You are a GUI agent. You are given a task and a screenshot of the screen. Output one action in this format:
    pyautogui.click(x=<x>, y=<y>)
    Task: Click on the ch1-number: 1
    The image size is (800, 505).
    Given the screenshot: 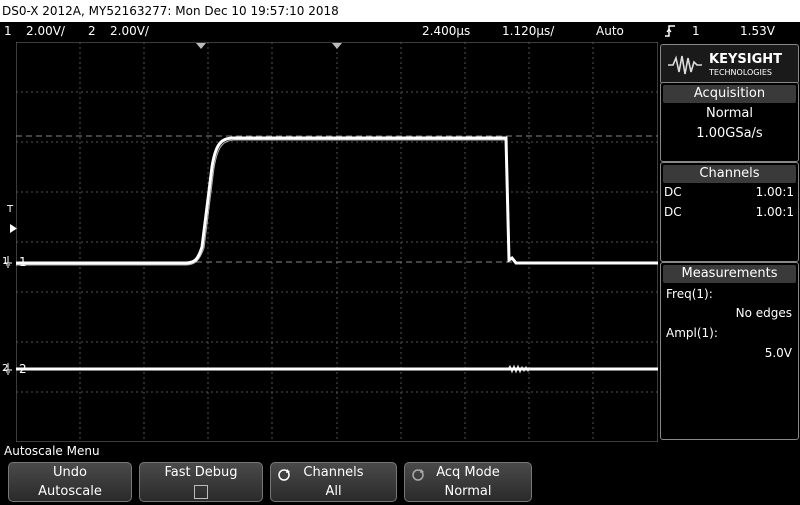 What is the action you would take?
    pyautogui.click(x=8, y=31)
    